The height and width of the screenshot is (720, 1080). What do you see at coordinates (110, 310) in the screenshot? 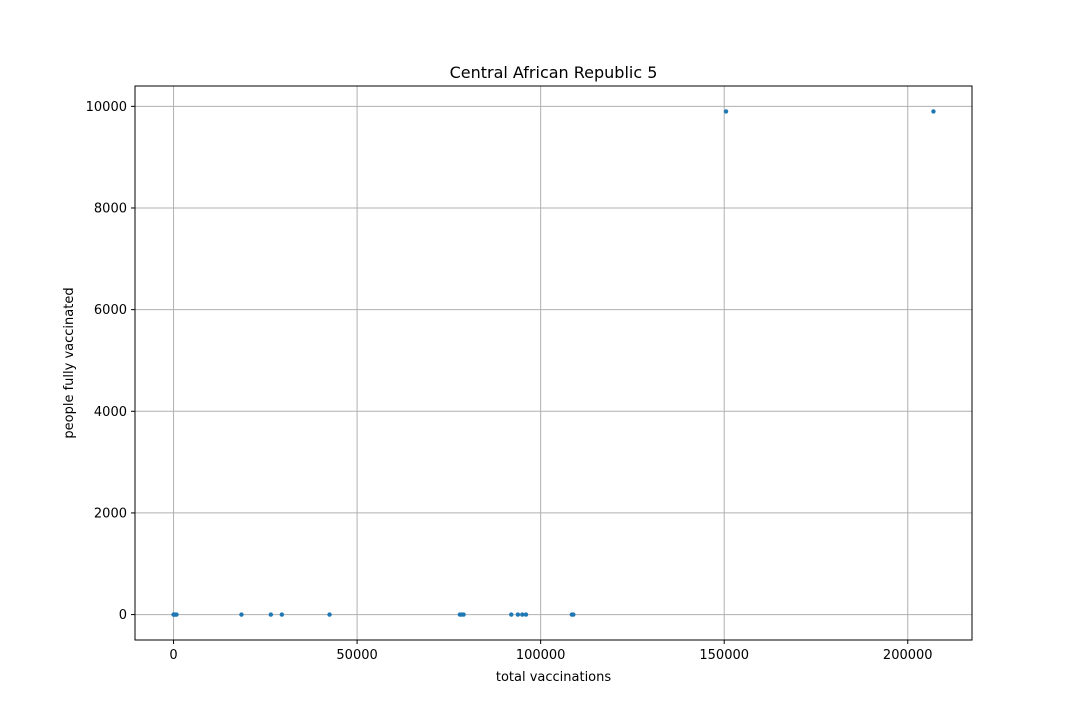
I see `y-tick-label: 6000` at bounding box center [110, 310].